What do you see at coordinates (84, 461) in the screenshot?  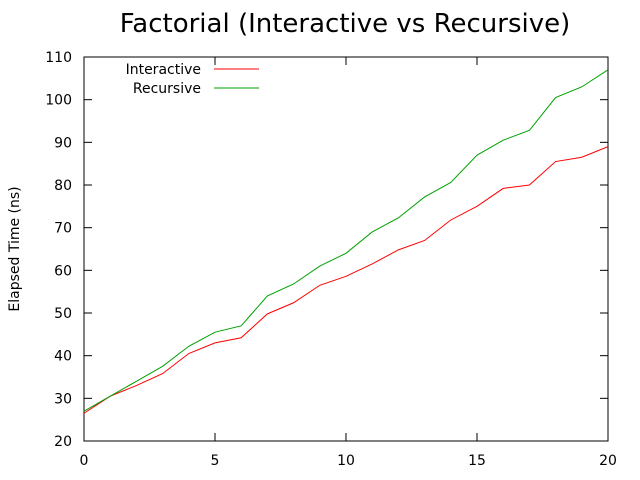 I see `x-tick-label: 0` at bounding box center [84, 461].